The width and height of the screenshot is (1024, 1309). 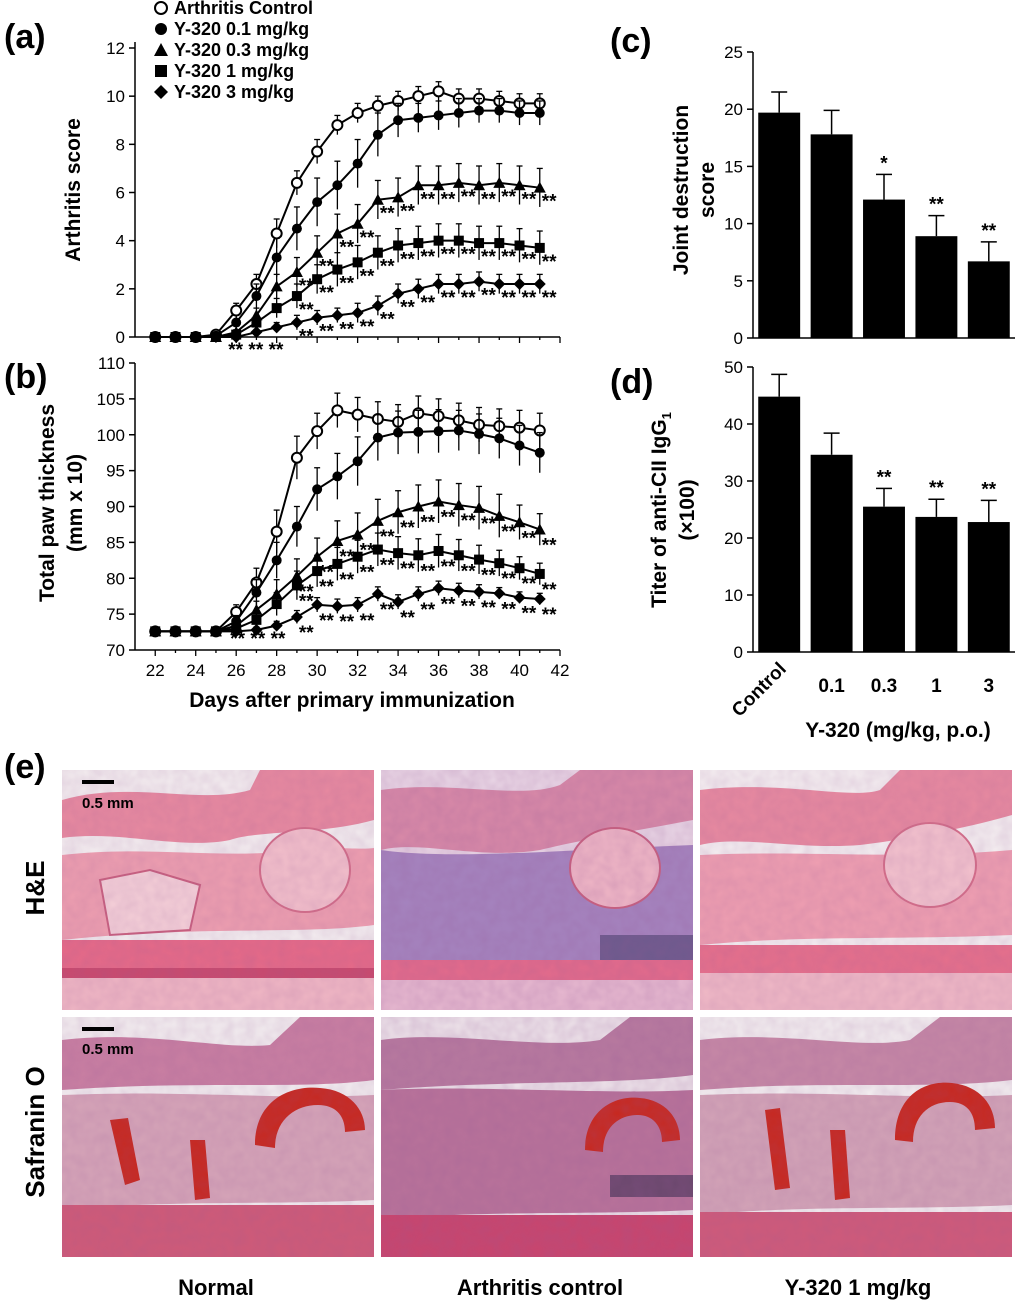 I want to click on y-tick-label: 20, so click(x=733, y=109).